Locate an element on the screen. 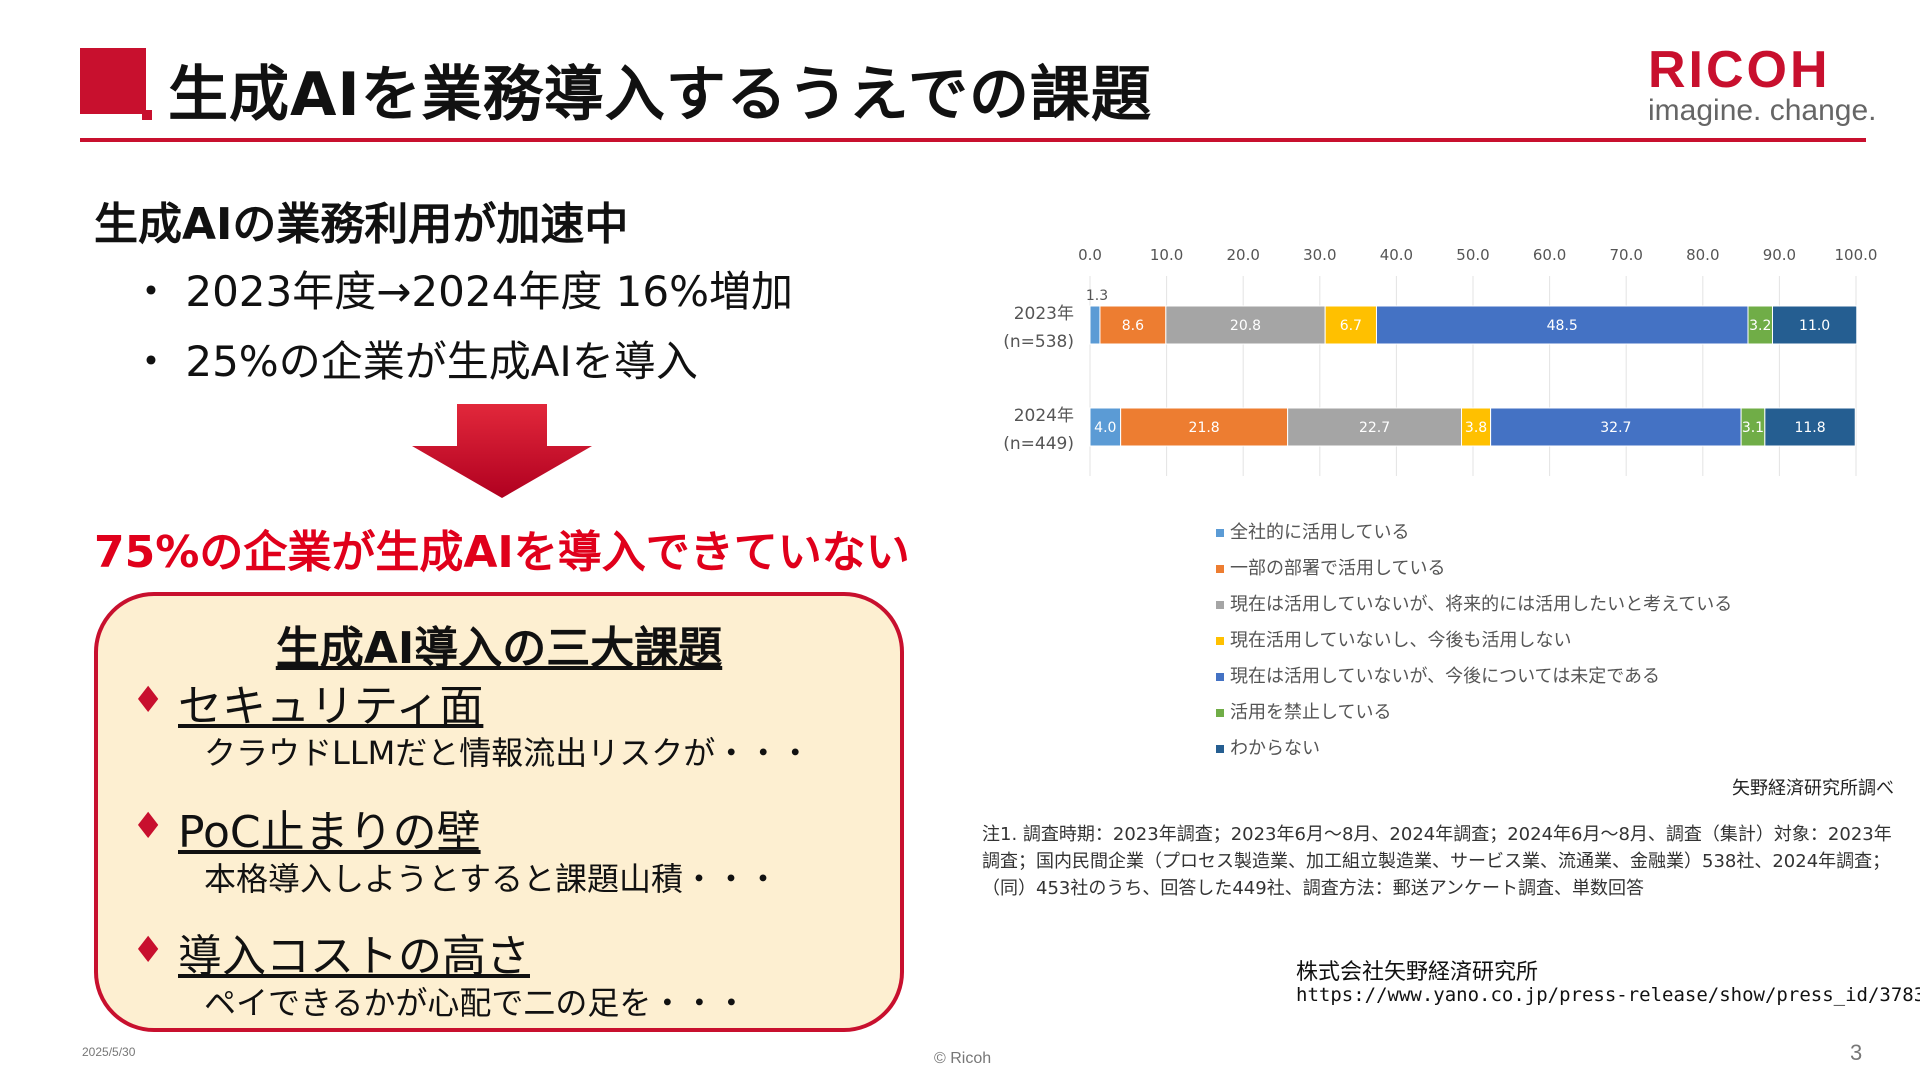 The image size is (1920, 1080). slide-title: 生成AIを業務導入するうえでの課題 is located at coordinates (660, 95).